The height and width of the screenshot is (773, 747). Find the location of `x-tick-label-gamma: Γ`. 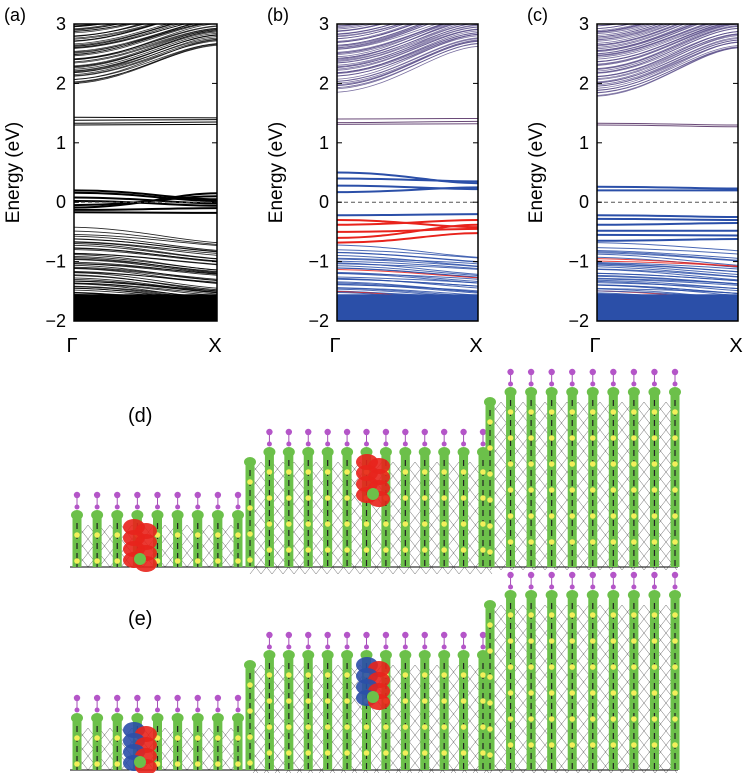

x-tick-label-gamma: Γ is located at coordinates (71, 346).